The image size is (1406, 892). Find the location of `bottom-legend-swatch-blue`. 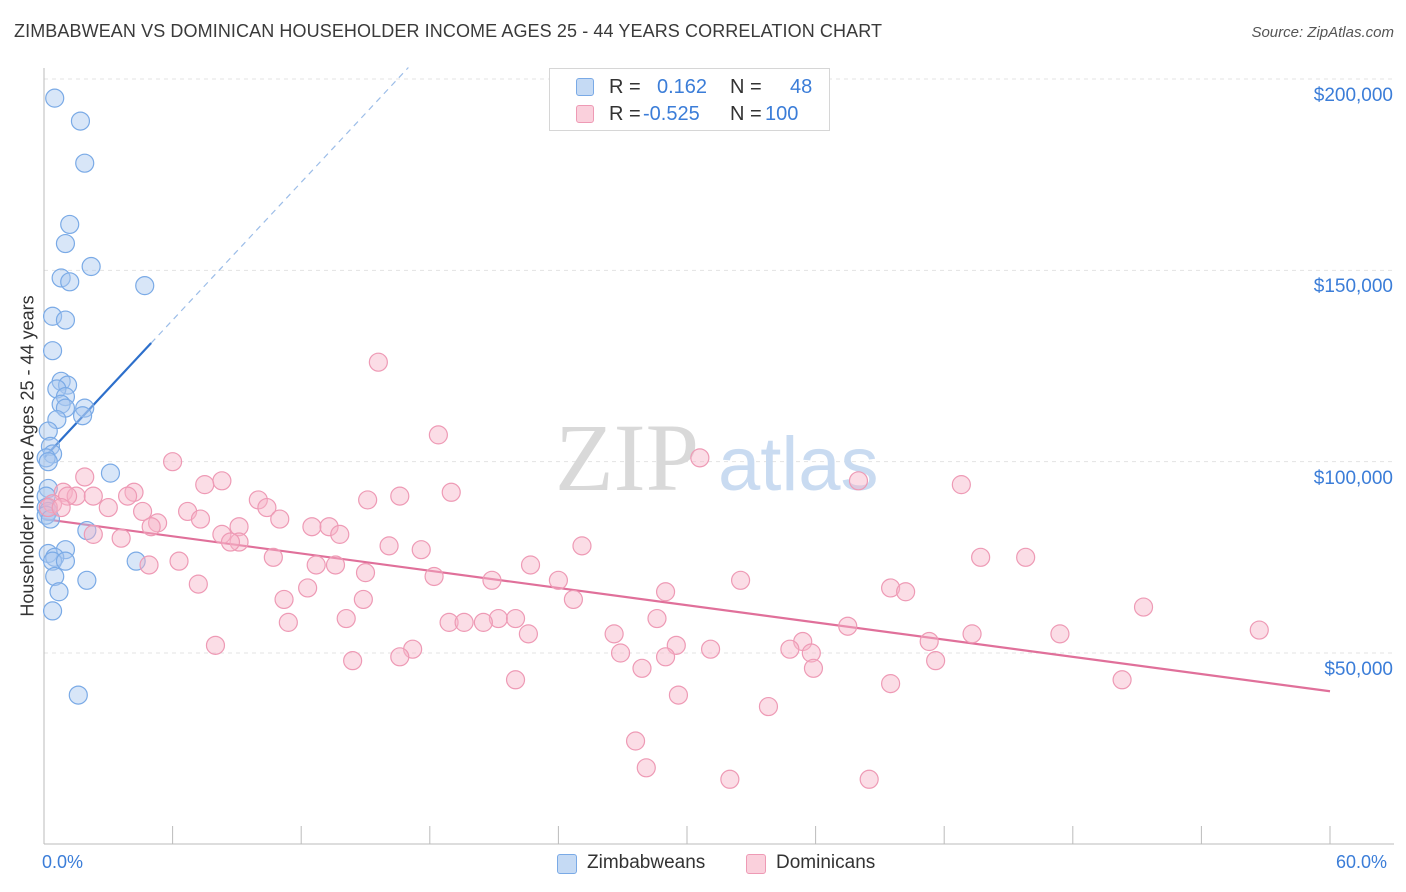

bottom-legend-swatch-blue is located at coordinates (567, 864).